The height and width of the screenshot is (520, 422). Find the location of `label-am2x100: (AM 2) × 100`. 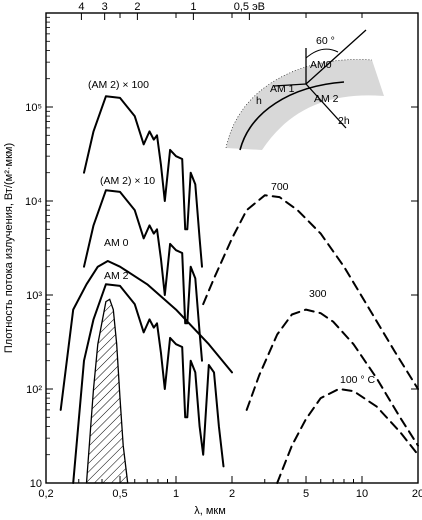

label-am2x100: (AM 2) × 100 is located at coordinates (118, 85).